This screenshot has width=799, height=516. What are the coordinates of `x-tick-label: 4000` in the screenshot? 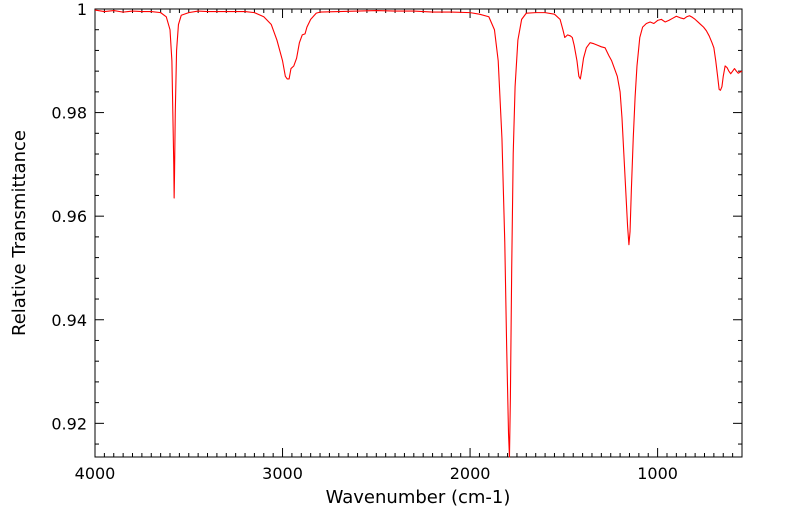 It's located at (95, 473).